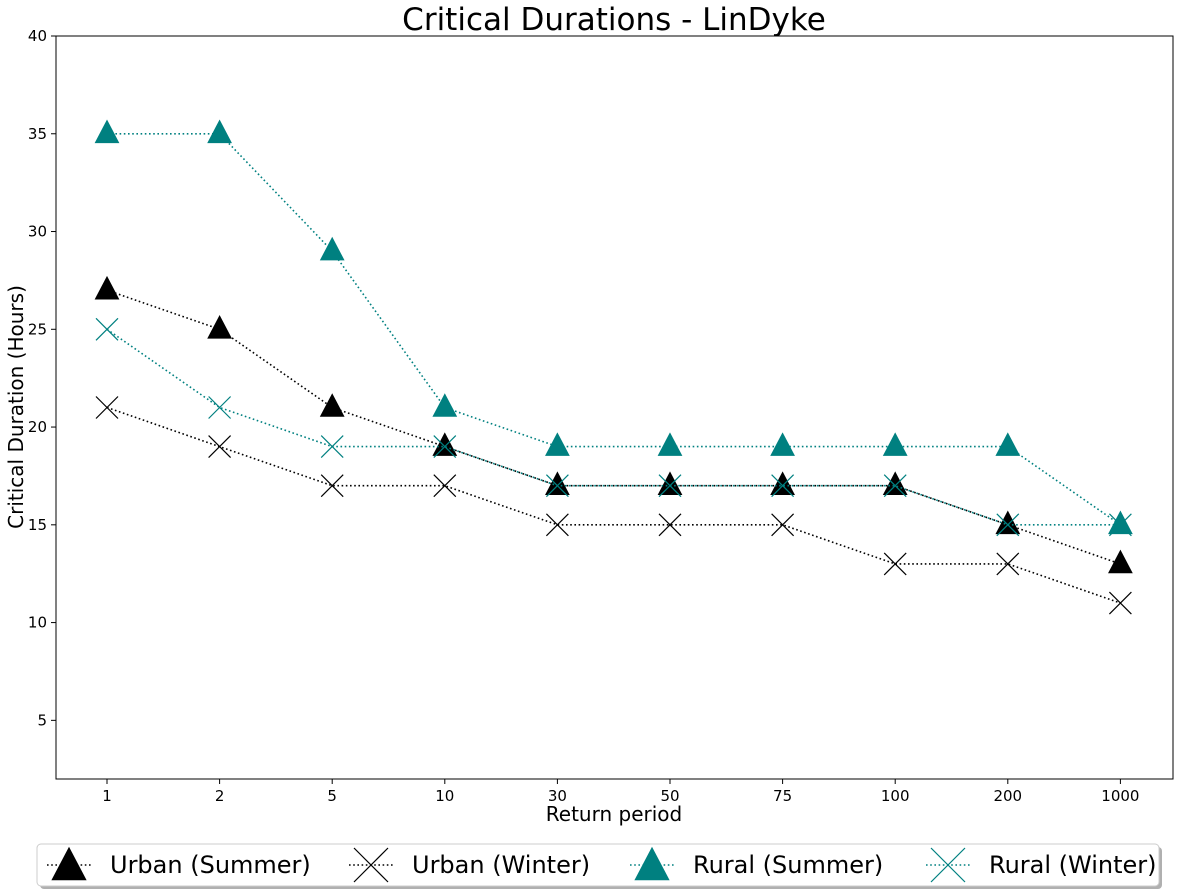 The width and height of the screenshot is (1179, 893). What do you see at coordinates (1007, 796) in the screenshot?
I see `x-tick-label: 200` at bounding box center [1007, 796].